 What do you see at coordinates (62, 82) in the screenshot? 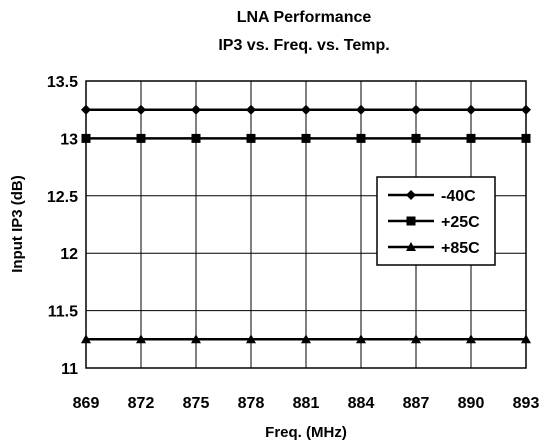
I see `y-tick-label: 13.5` at bounding box center [62, 82].